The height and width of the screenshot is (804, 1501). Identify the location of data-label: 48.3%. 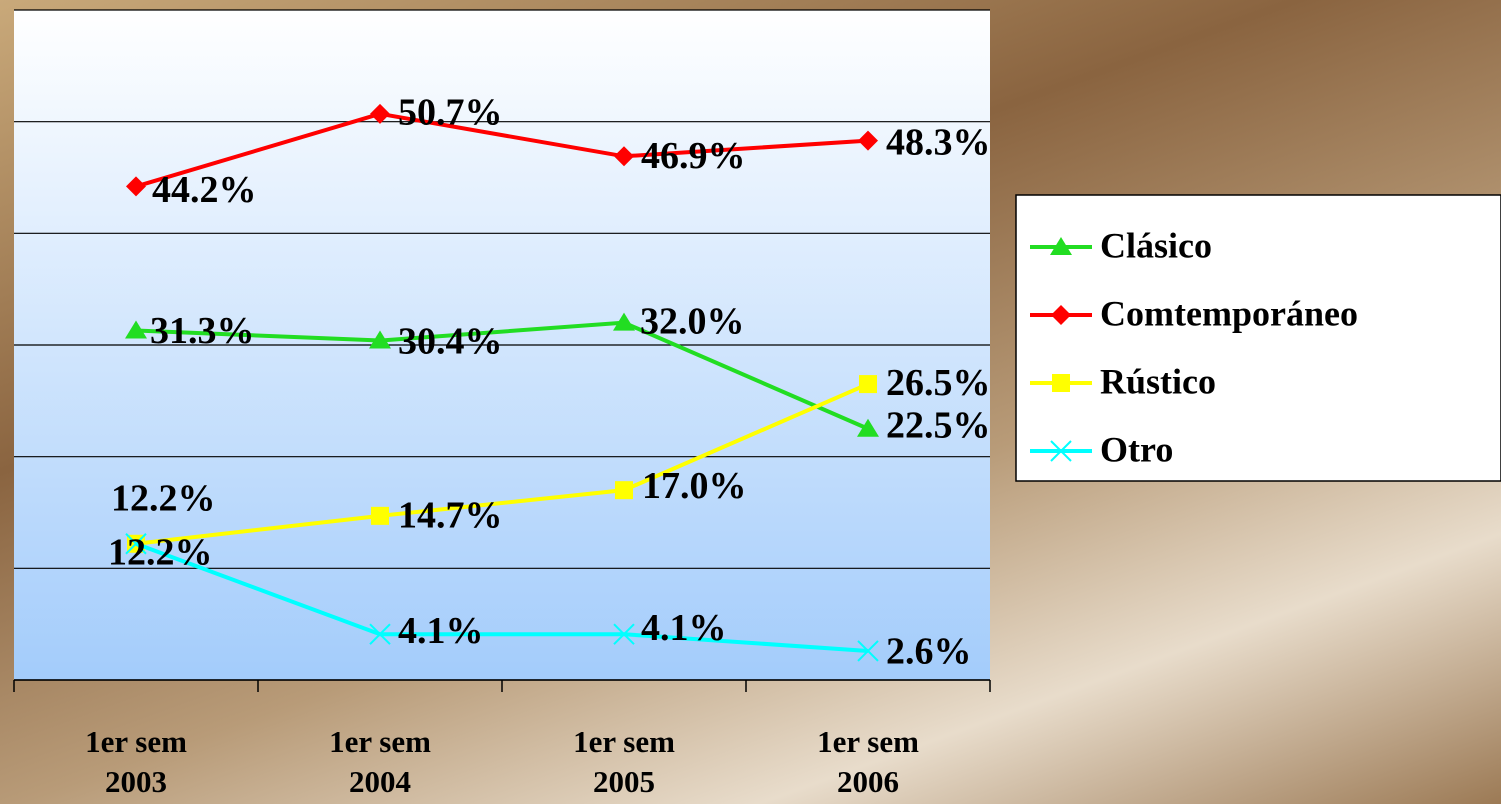
(938, 142).